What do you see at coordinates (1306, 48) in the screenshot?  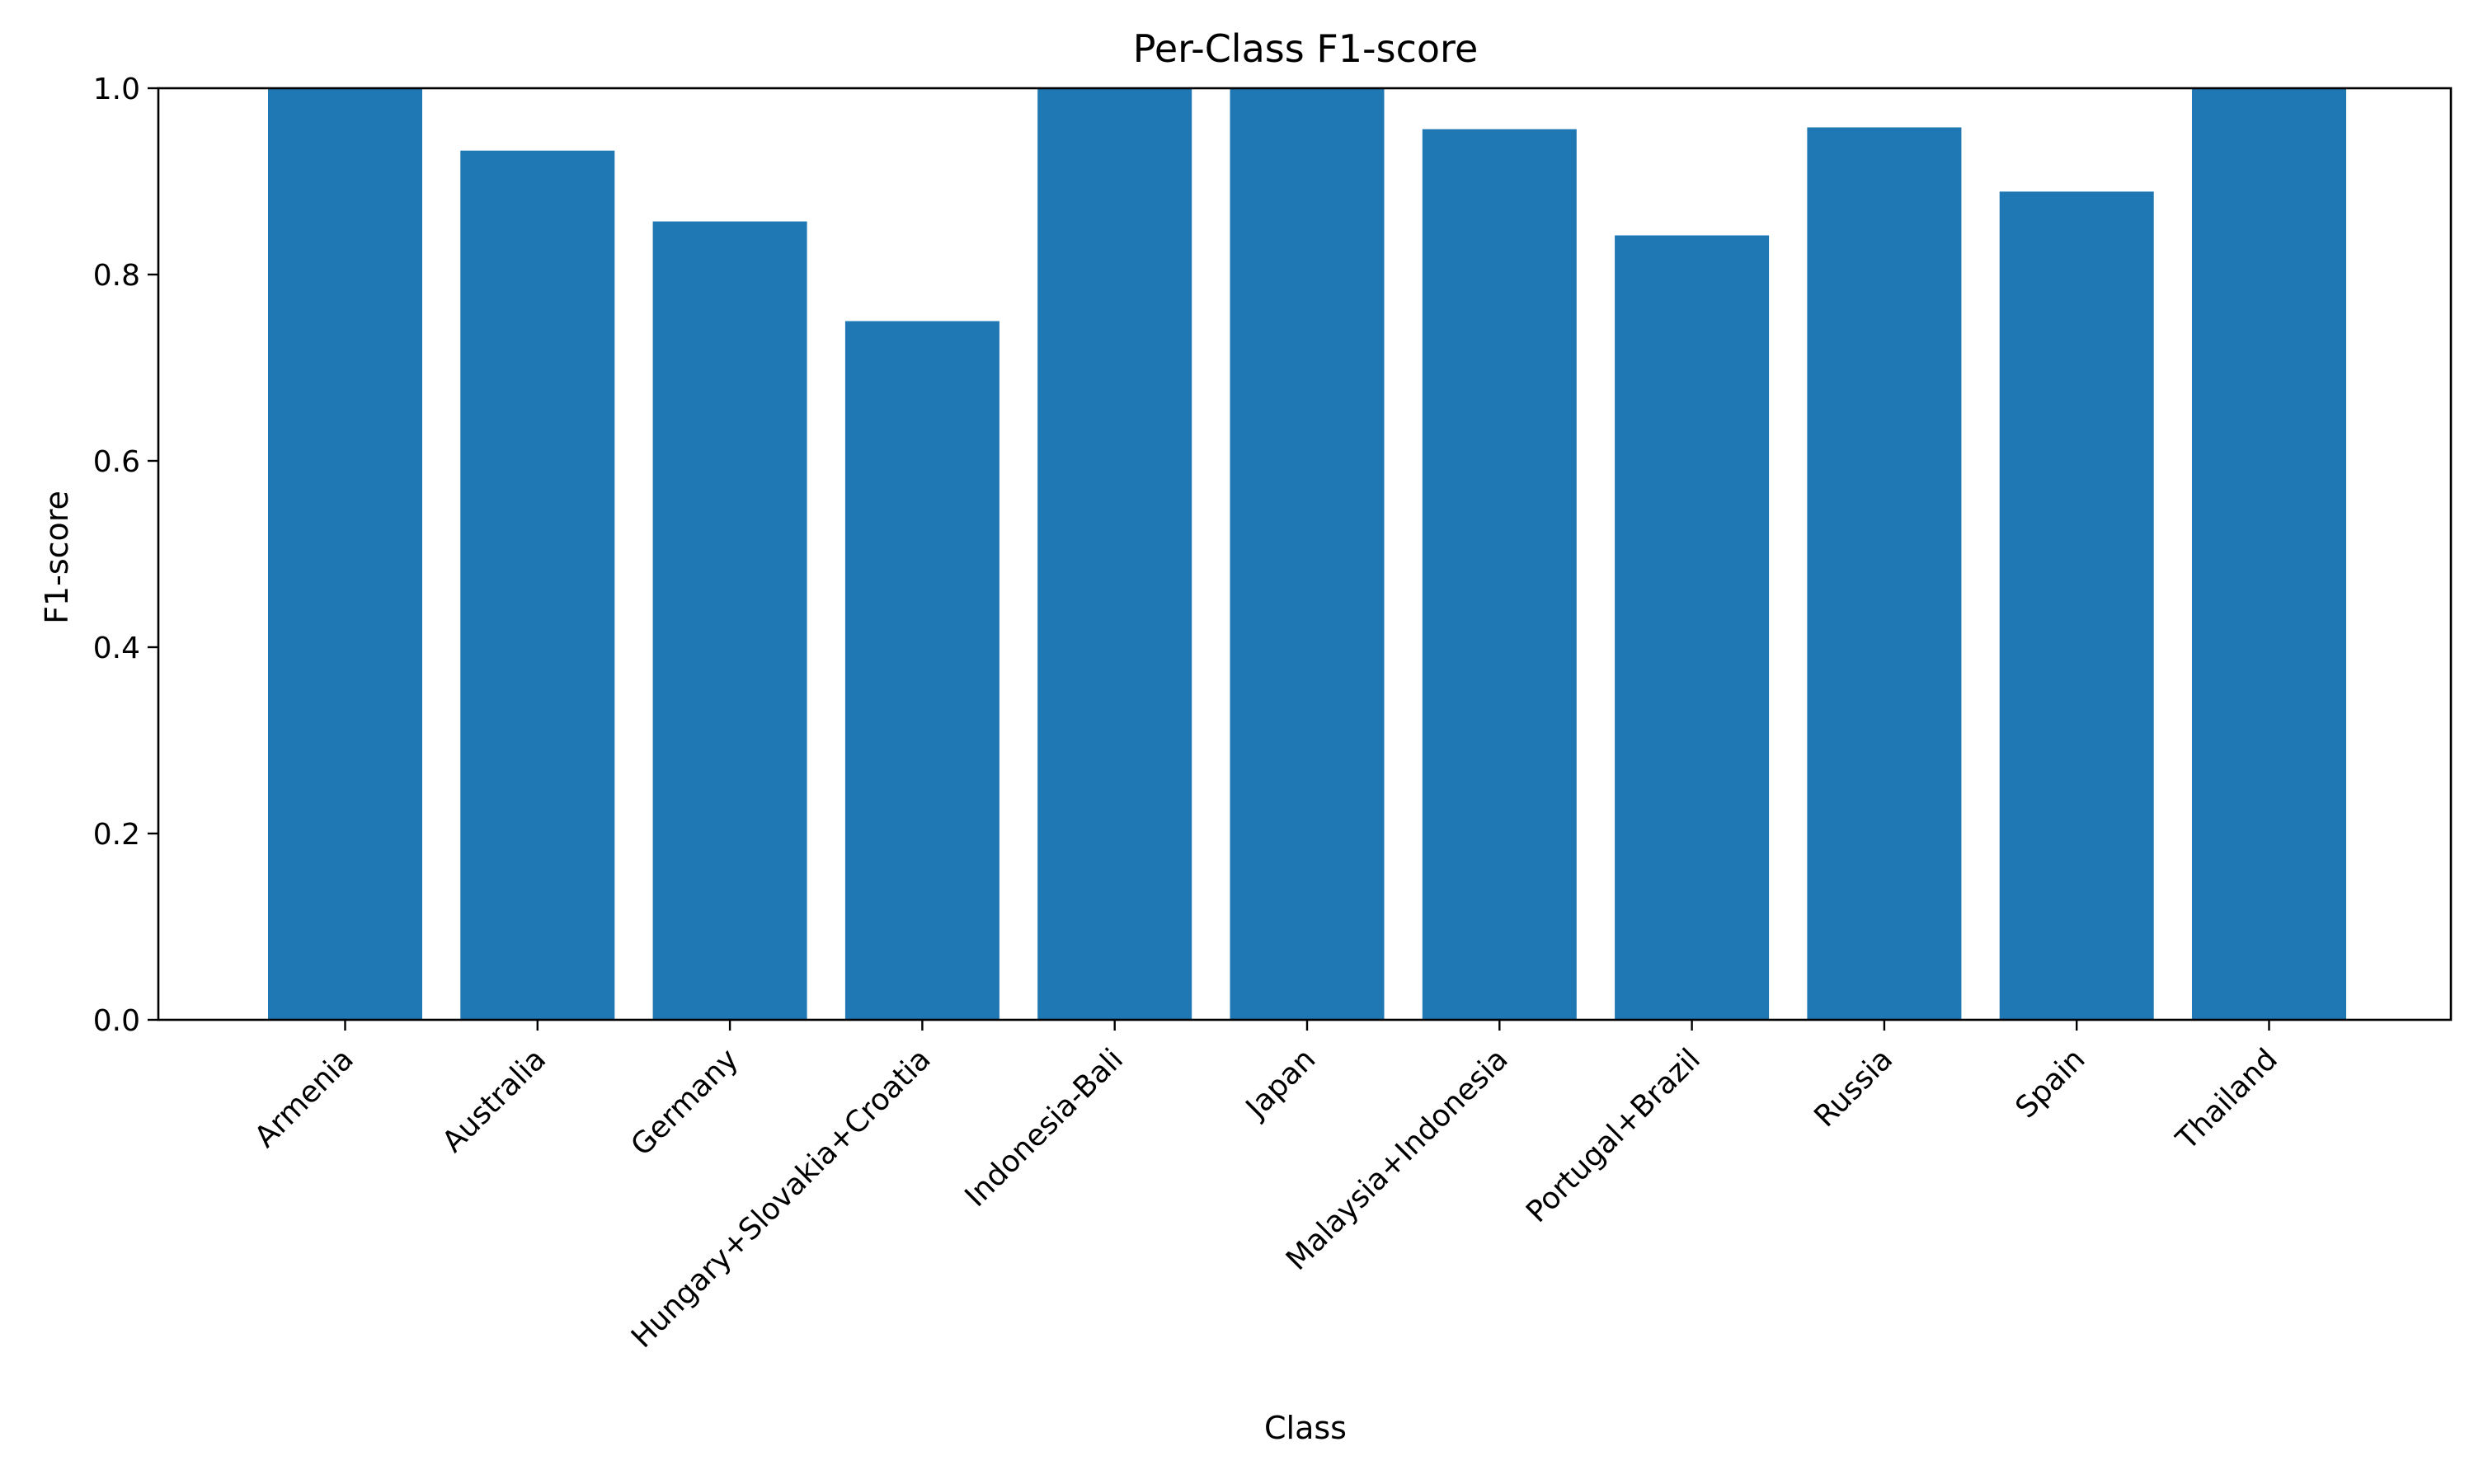 I see `chart-title: Per-Class F1-score` at bounding box center [1306, 48].